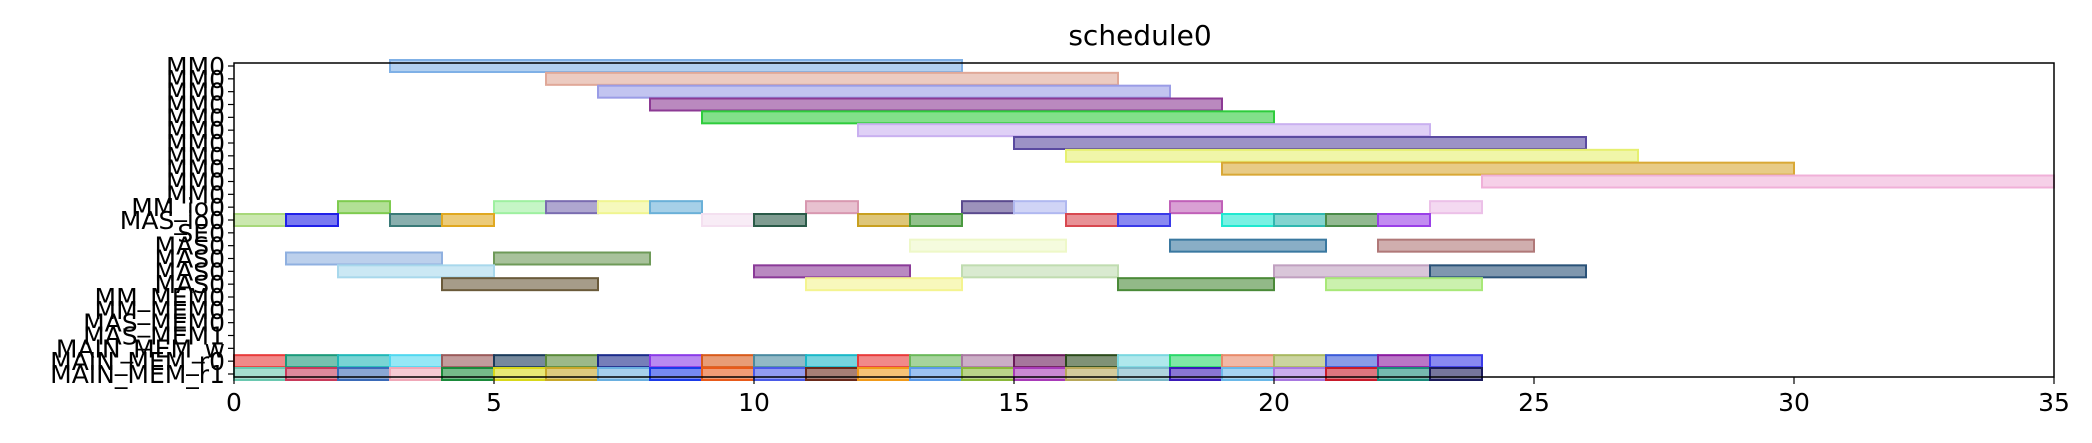 The width and height of the screenshot is (2092, 443). I want to click on chart-title: schedule0, so click(1139, 35).